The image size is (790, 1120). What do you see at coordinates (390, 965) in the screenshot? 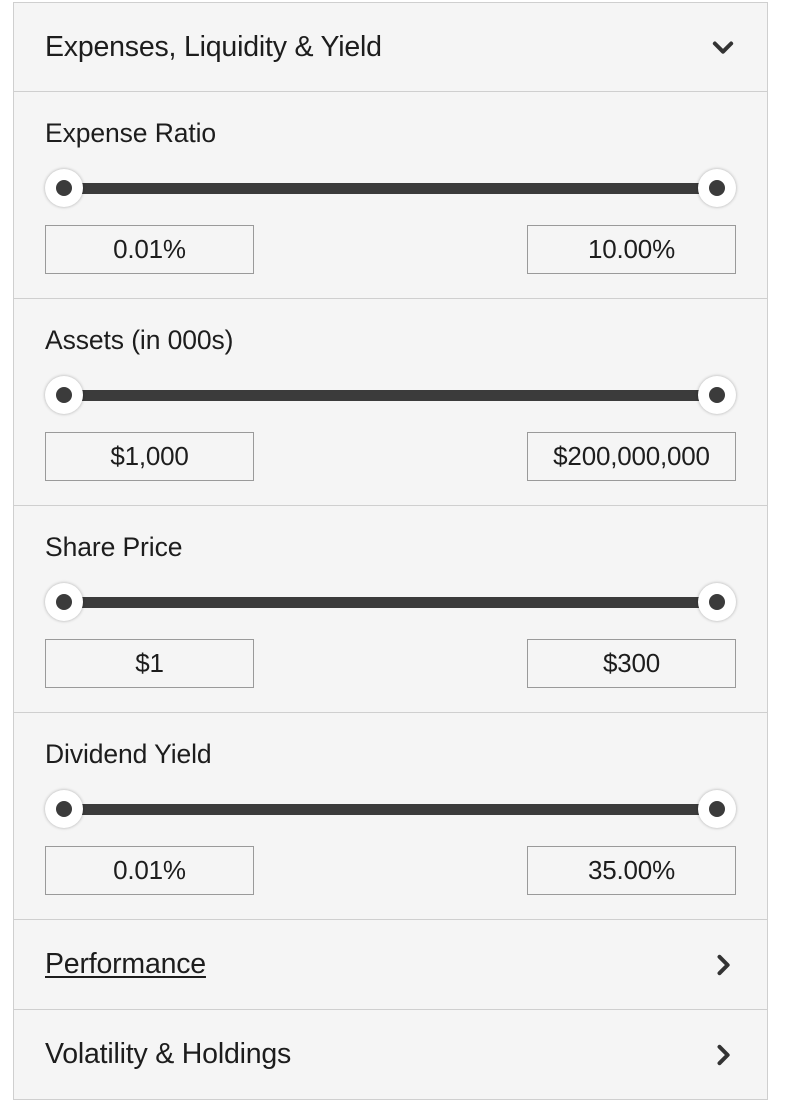
I see `accordion-row-performance: Performance` at bounding box center [390, 965].